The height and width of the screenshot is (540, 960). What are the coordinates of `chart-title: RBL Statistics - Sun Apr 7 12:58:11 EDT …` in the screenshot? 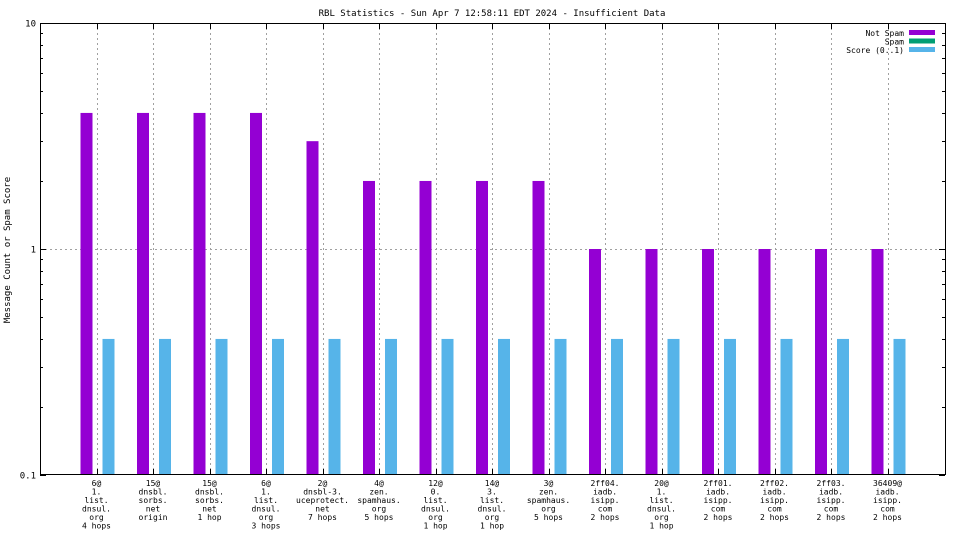 It's located at (492, 14).